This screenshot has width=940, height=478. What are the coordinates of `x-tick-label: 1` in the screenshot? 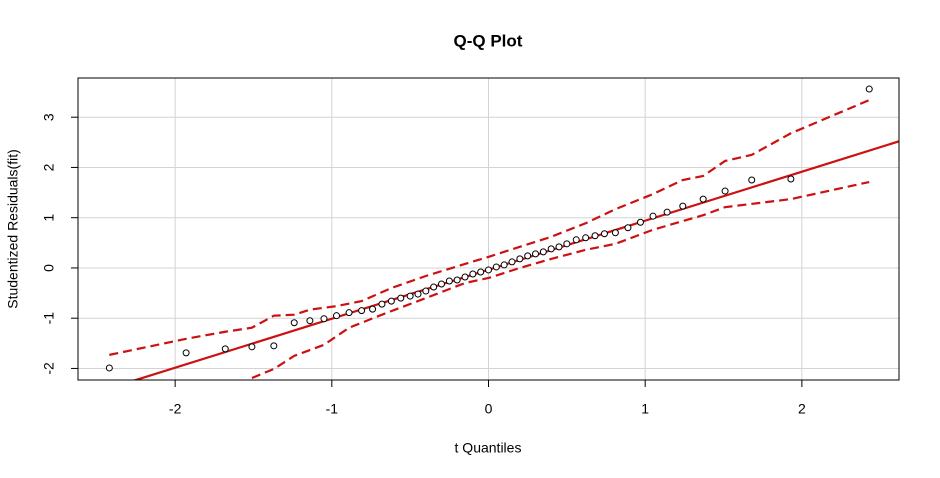 It's located at (645, 409).